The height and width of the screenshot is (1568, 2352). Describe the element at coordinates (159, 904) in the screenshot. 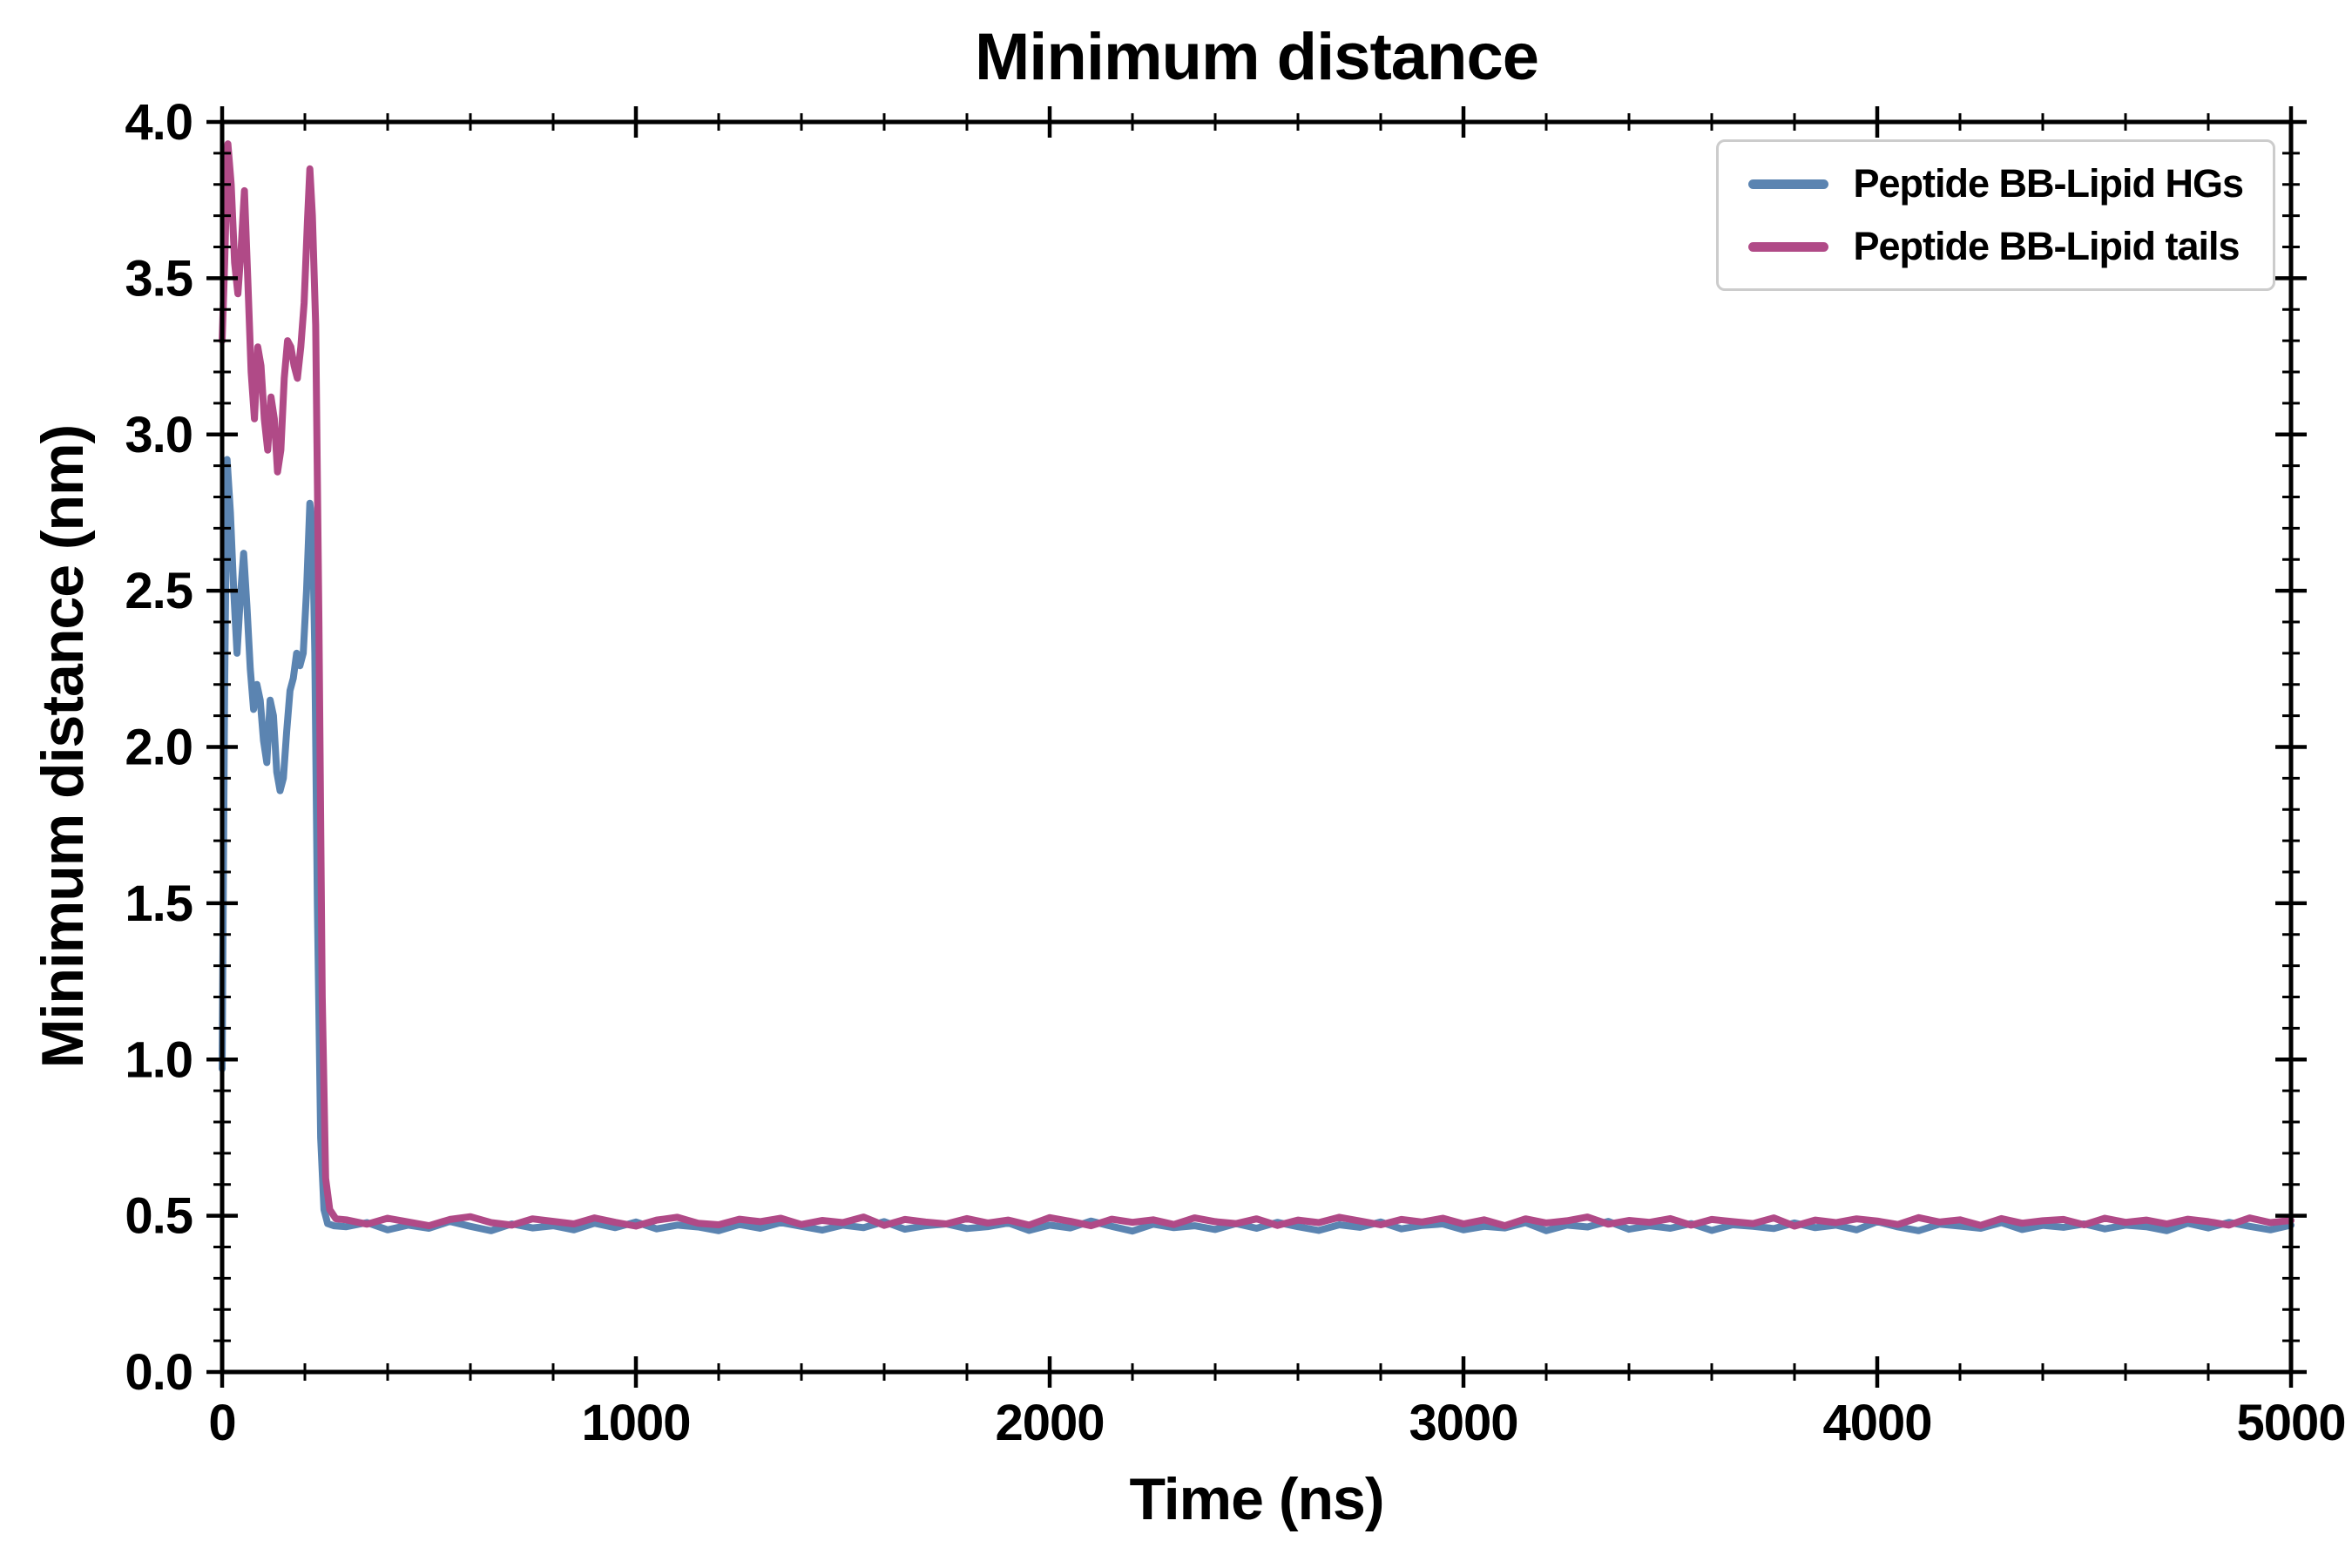

I see `y-tick-label: 1.5` at that location.